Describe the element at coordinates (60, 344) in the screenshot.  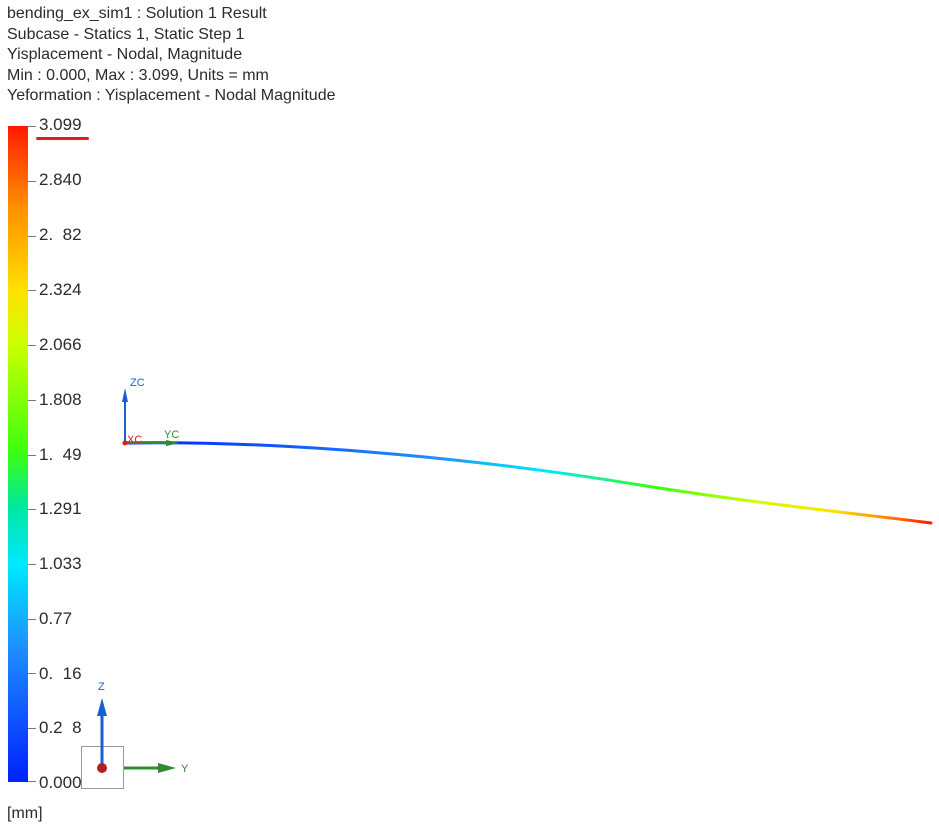
I see `legend-label: 2.066` at that location.